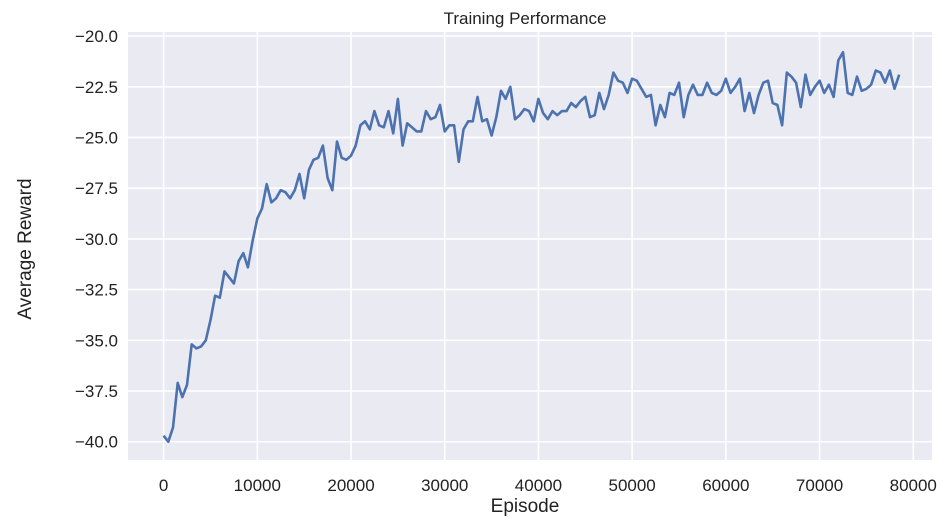 The image size is (950, 528). I want to click on y-tick-label: −22.5, so click(96, 87).